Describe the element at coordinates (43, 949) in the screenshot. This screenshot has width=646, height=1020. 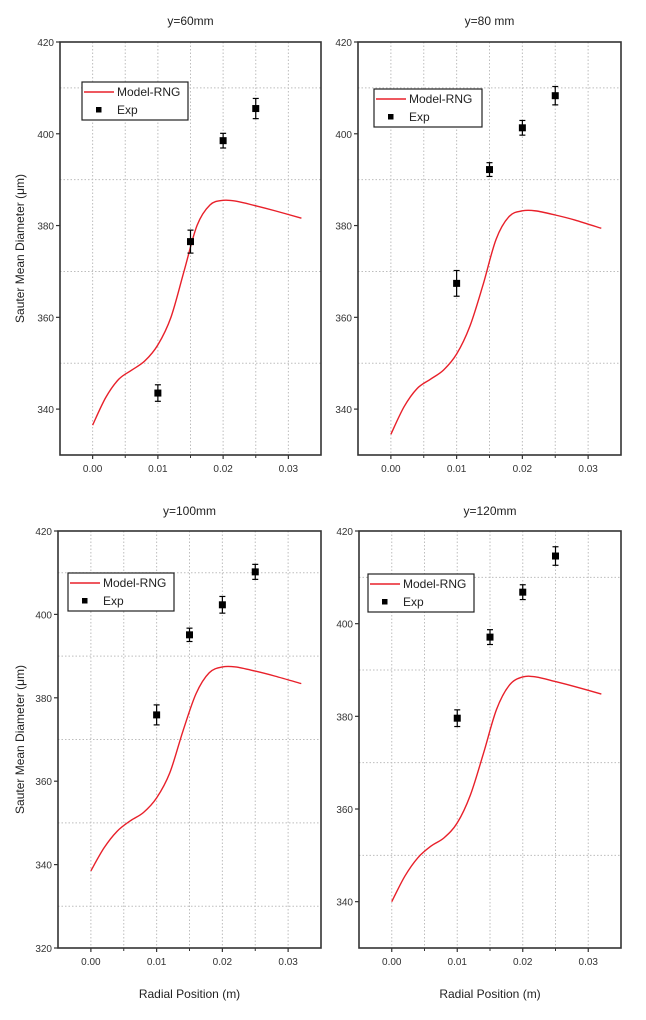
I see `y-tick-label: 320` at that location.